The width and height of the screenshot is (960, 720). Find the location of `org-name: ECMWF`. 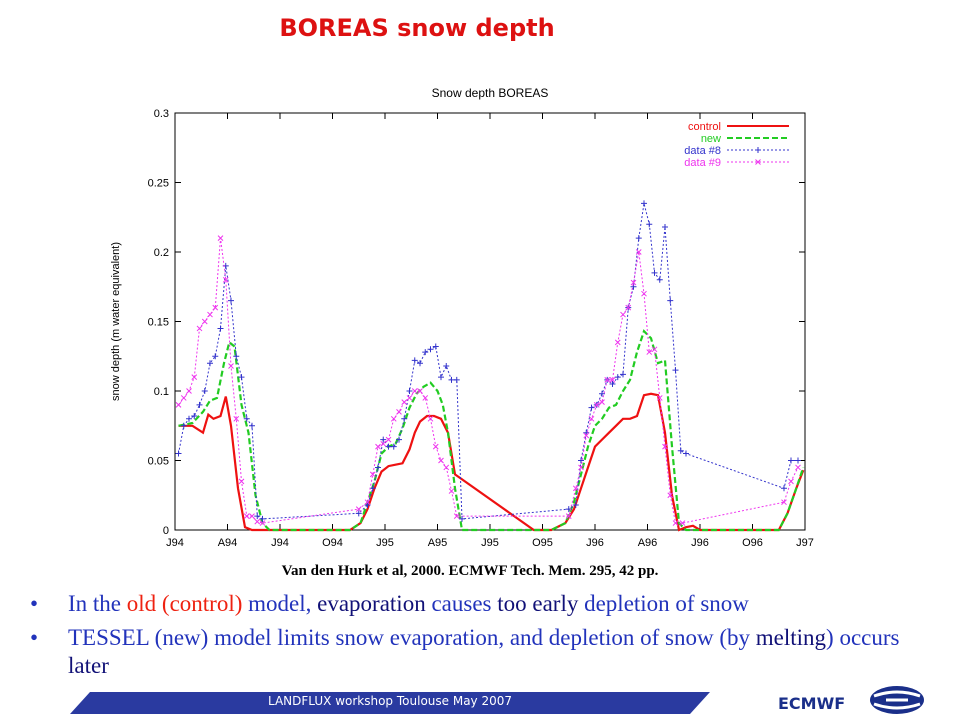

org-name: ECMWF is located at coordinates (812, 703).